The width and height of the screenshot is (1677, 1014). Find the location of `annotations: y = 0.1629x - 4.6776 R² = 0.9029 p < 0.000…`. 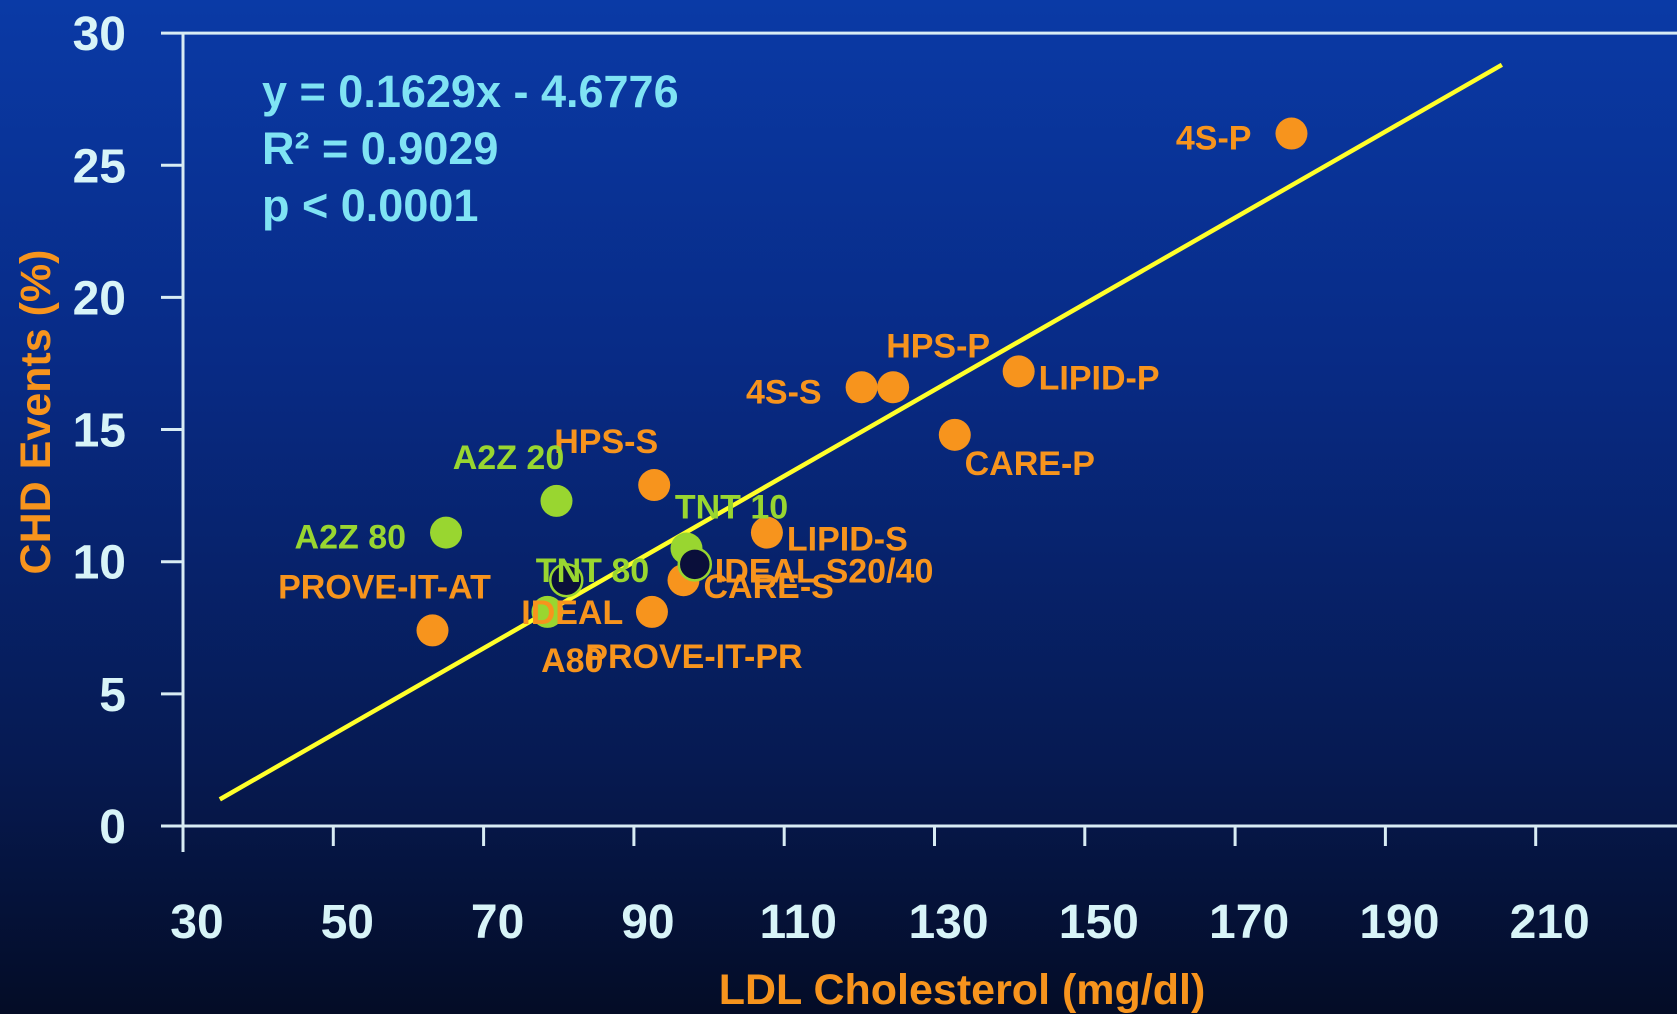

annotations: y = 0.1629x - 4.6776 R² = 0.9029 p < 0.000… is located at coordinates (470, 148).